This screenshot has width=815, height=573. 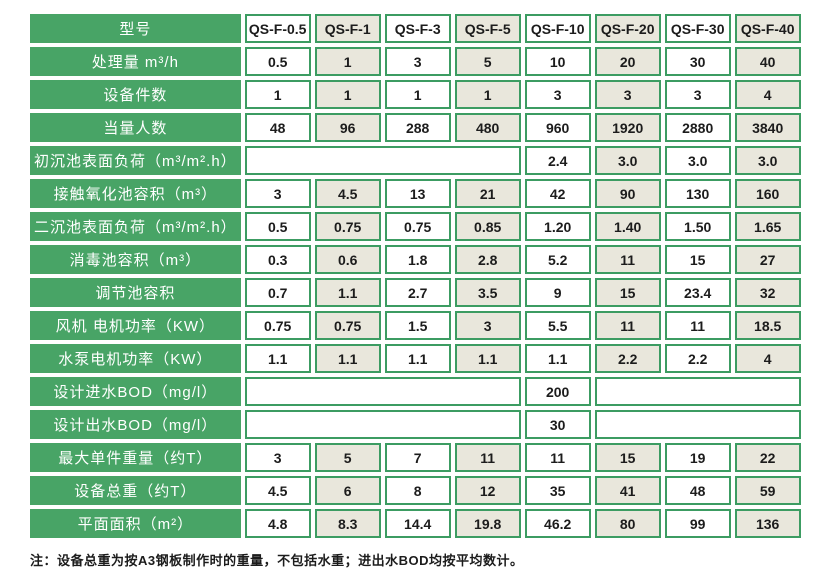 What do you see at coordinates (277, 259) in the screenshot?
I see `value-cell: 0.3` at bounding box center [277, 259].